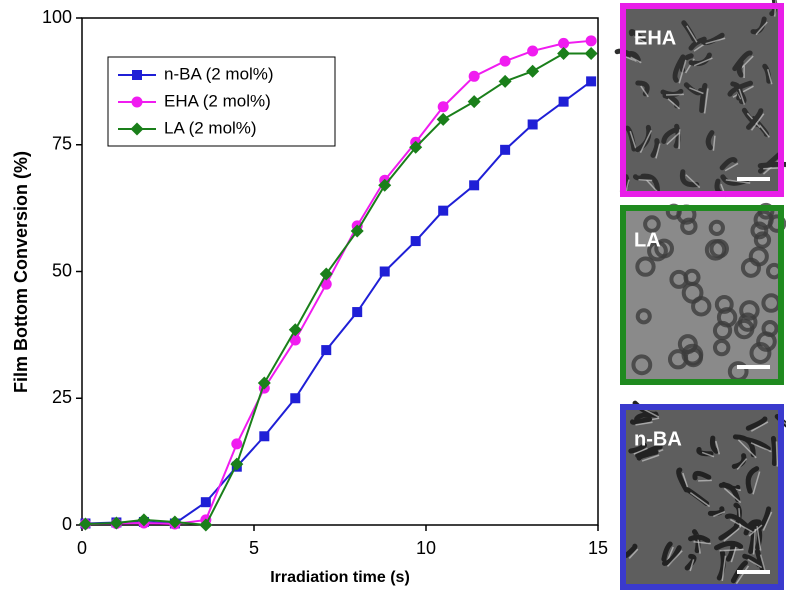 The height and width of the screenshot is (597, 786). Describe the element at coordinates (62, 144) in the screenshot. I see `y-tick-label: 75` at that location.